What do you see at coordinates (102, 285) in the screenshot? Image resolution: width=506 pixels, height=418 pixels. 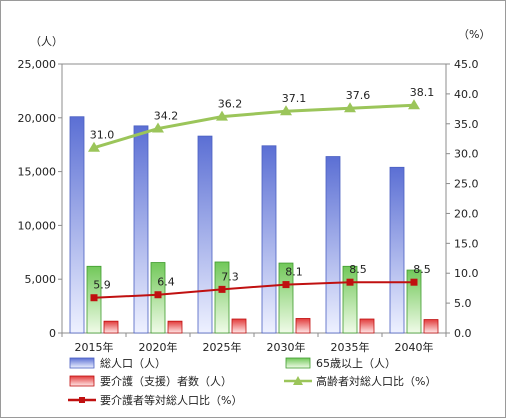 I see `data-label: 5.9` at bounding box center [102, 285].